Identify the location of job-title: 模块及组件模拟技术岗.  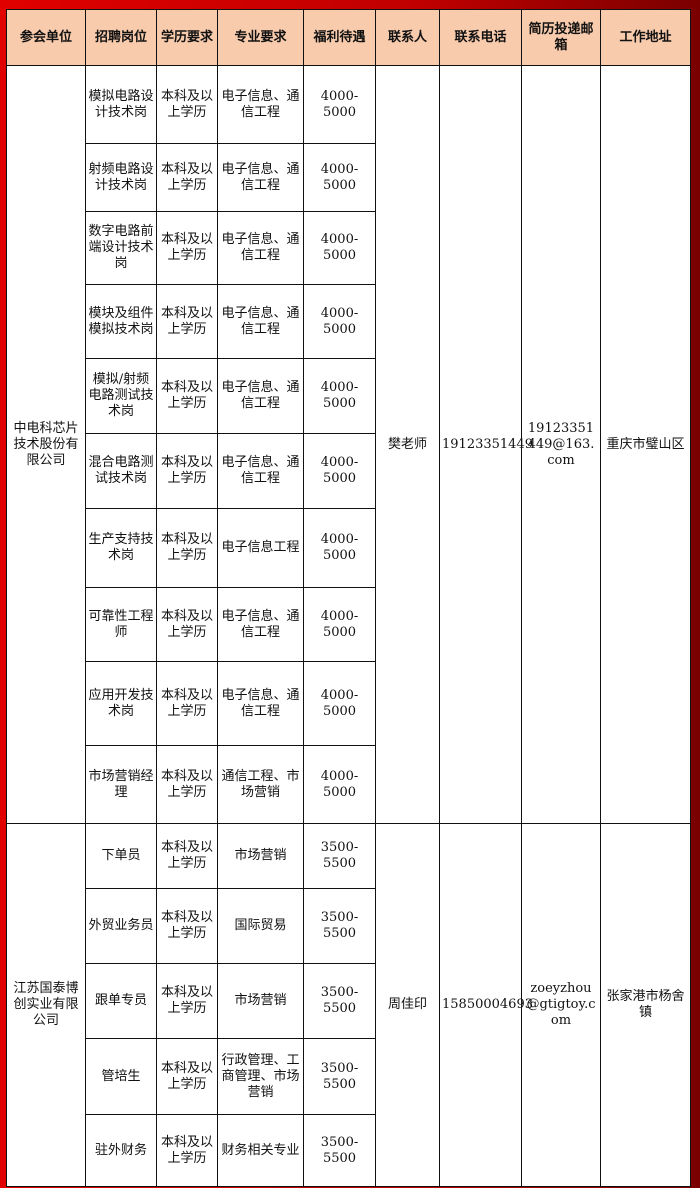
(121, 321).